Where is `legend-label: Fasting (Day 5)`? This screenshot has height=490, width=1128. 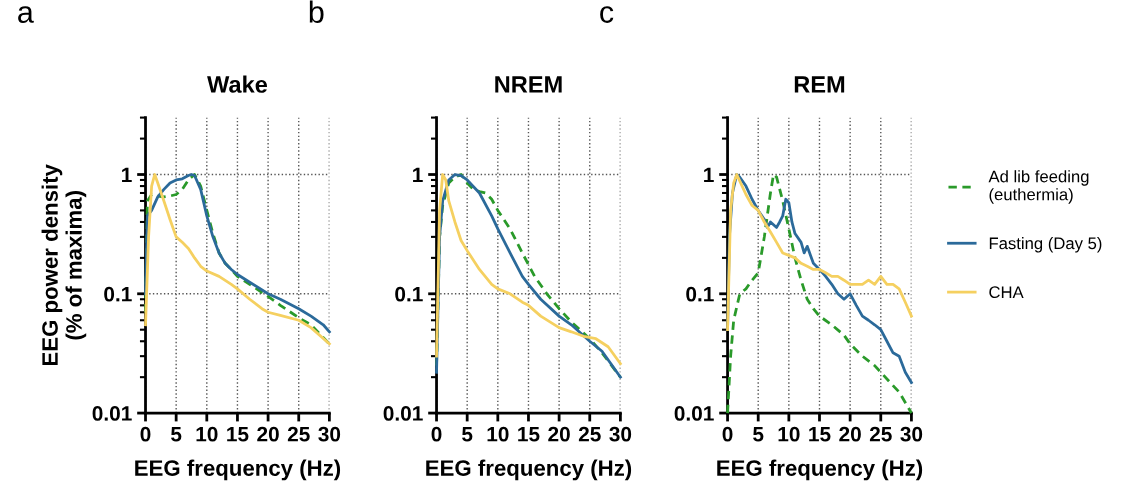
legend-label: Fasting (Day 5) is located at coordinates (1045, 245).